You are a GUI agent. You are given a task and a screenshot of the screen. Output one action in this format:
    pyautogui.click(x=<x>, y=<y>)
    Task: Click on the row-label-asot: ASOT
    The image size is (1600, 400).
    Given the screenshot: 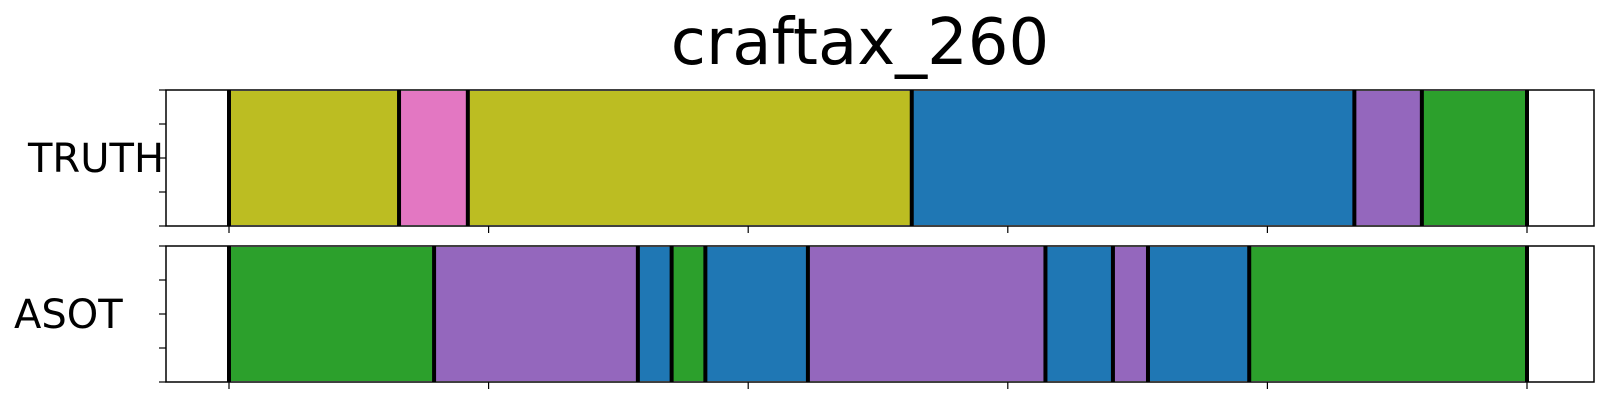 What is the action you would take?
    pyautogui.click(x=68, y=315)
    